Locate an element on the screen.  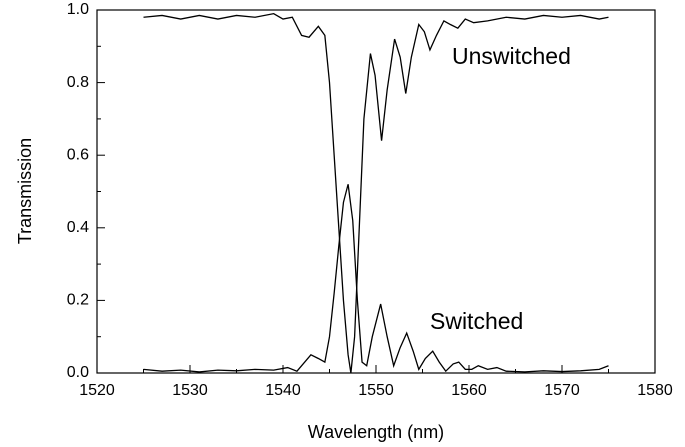
y-axis-label: Transmission is located at coordinates (25, 191).